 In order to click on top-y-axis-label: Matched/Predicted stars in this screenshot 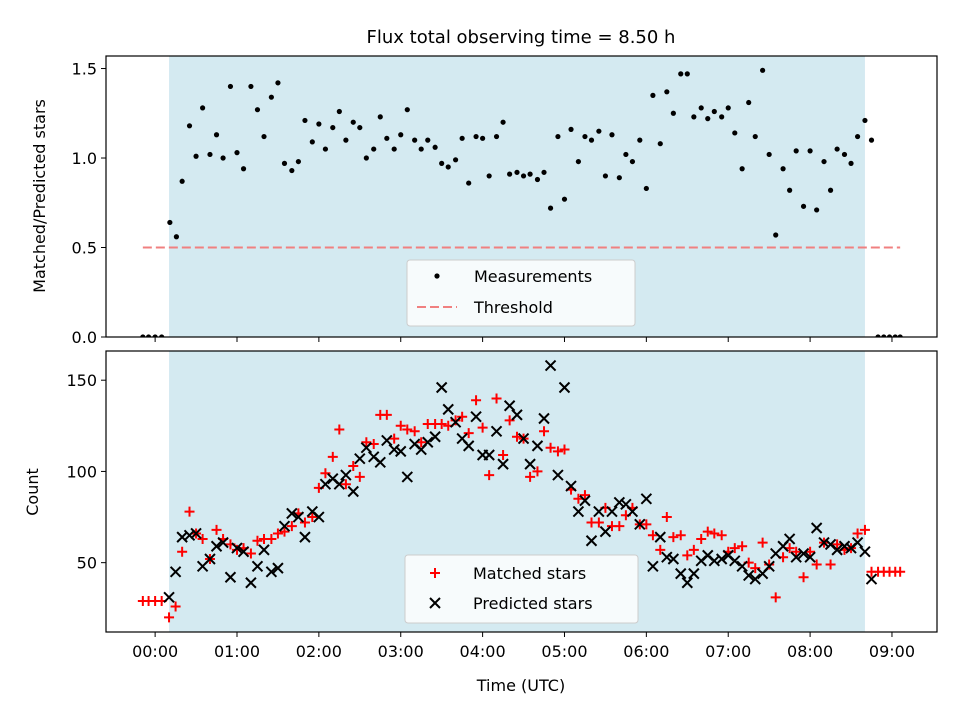, I will do `click(39, 196)`.